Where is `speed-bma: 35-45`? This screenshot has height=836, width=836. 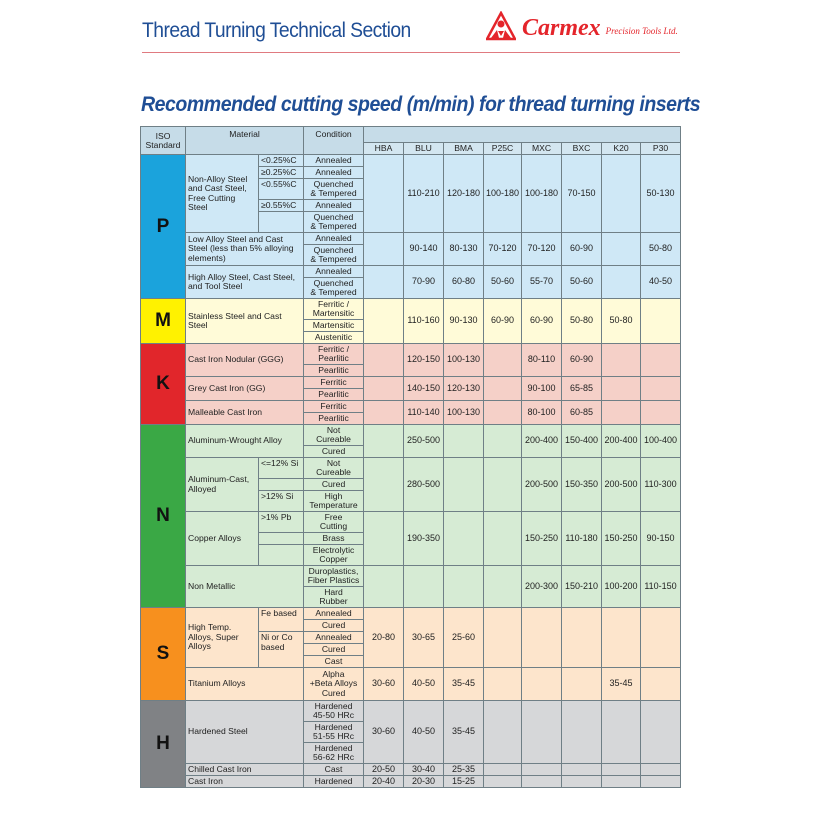 speed-bma: 35-45 is located at coordinates (464, 684).